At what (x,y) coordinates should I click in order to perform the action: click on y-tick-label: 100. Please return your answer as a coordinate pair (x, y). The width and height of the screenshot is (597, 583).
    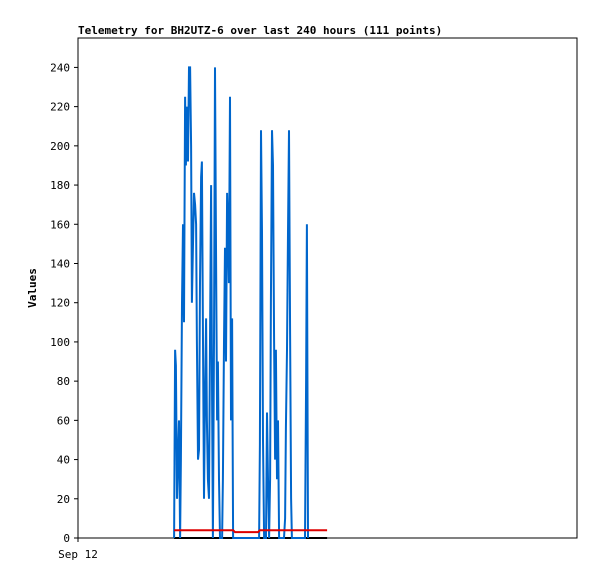
    Looking at the image, I should click on (60, 342).